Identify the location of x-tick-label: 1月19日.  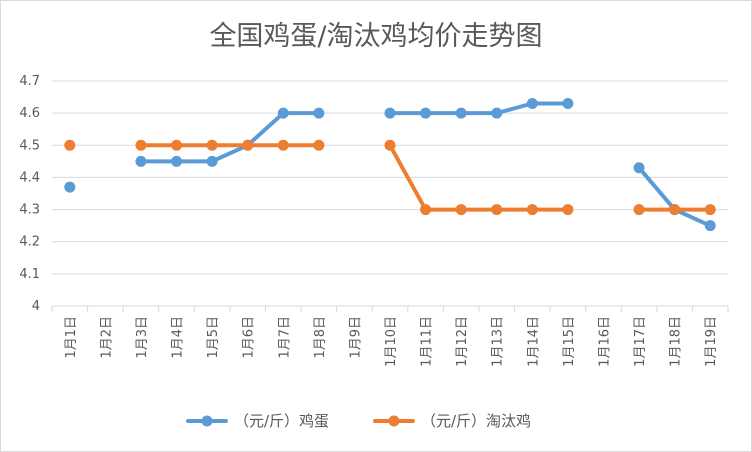
(711, 341).